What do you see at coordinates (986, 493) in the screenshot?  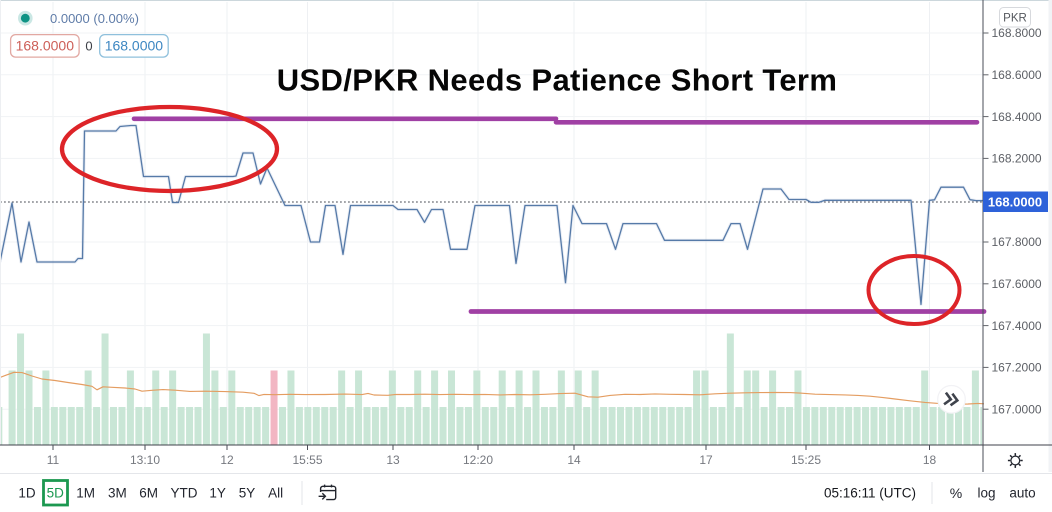 I see `svg-text: log` at bounding box center [986, 493].